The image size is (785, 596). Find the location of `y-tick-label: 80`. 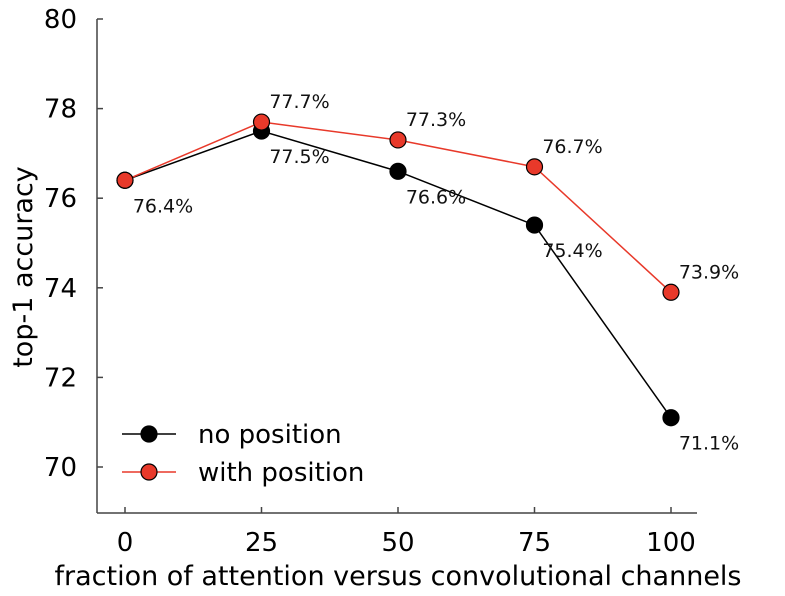

y-tick-label: 80 is located at coordinates (60, 20).